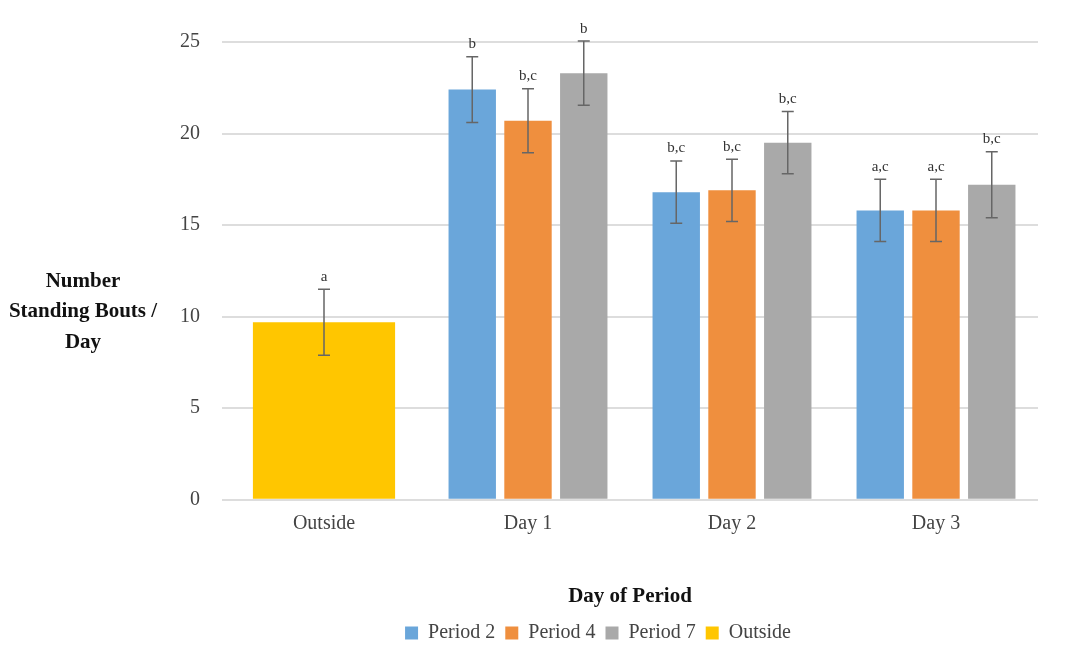 Image resolution: width=1070 pixels, height=662 pixels. What do you see at coordinates (528, 523) in the screenshot?
I see `x-tick-label: Day 1` at bounding box center [528, 523].